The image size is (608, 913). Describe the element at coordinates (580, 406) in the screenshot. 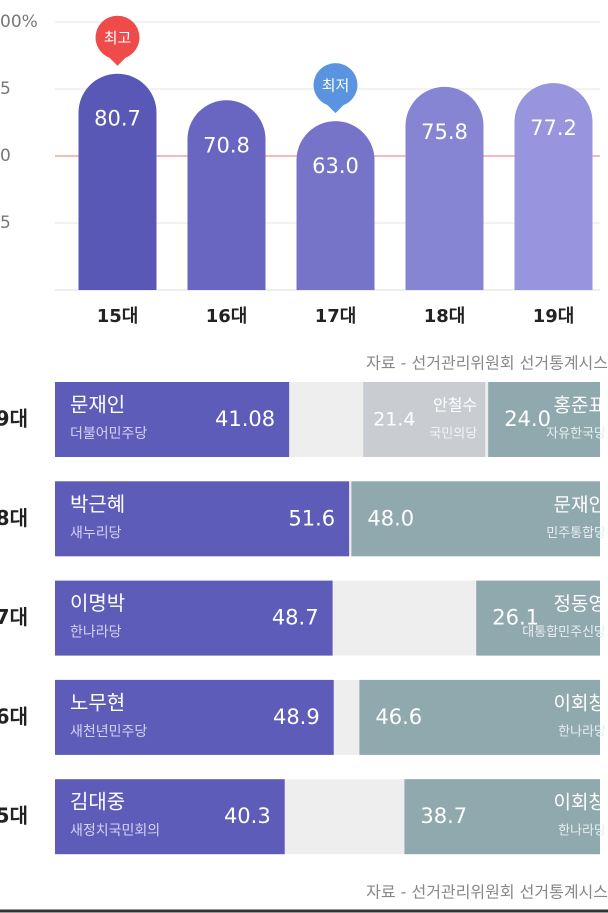

I see `runner-up-name: 홍준표` at that location.